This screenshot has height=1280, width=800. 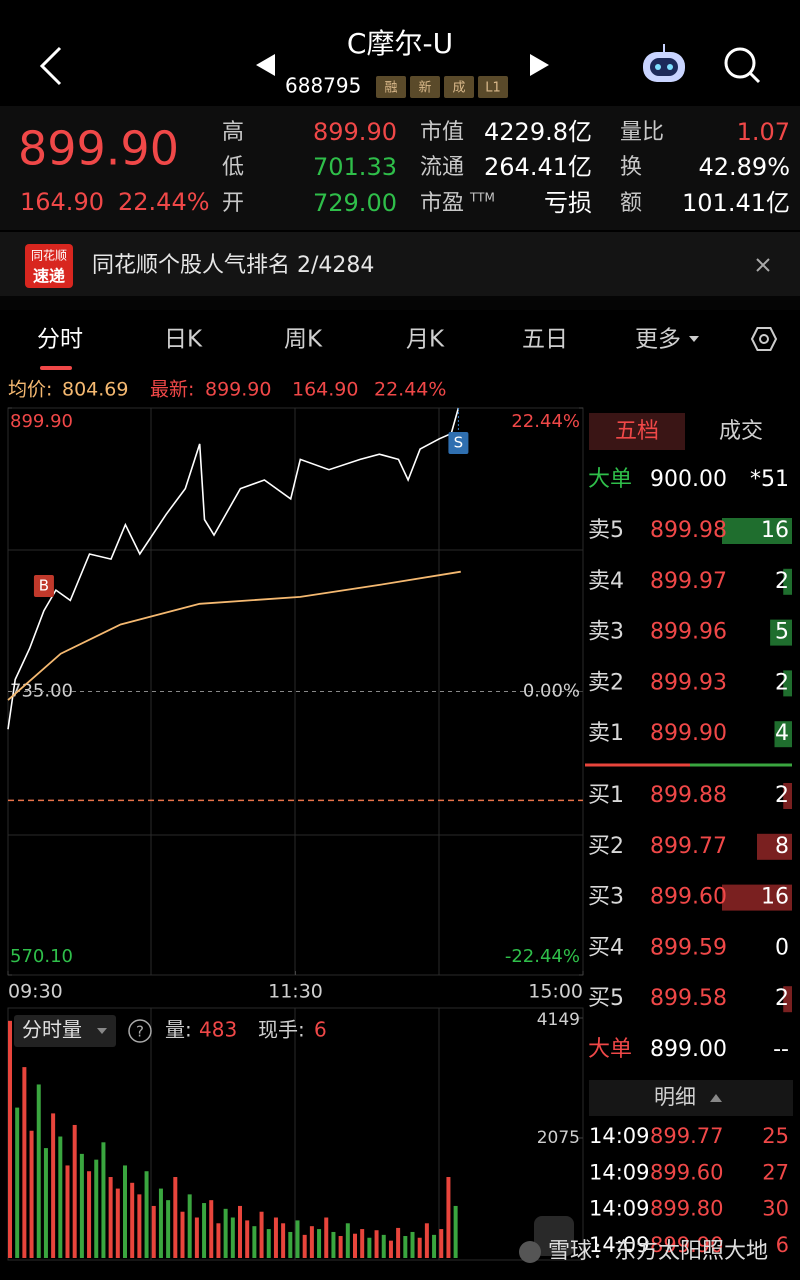 What do you see at coordinates (233, 132) in the screenshot?
I see `quote-label: 高` at bounding box center [233, 132].